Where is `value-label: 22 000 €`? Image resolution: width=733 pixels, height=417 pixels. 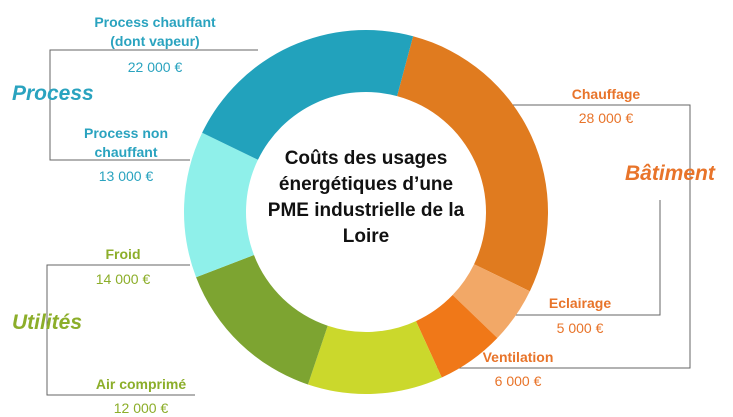
value-label: 22 000 € is located at coordinates (155, 67).